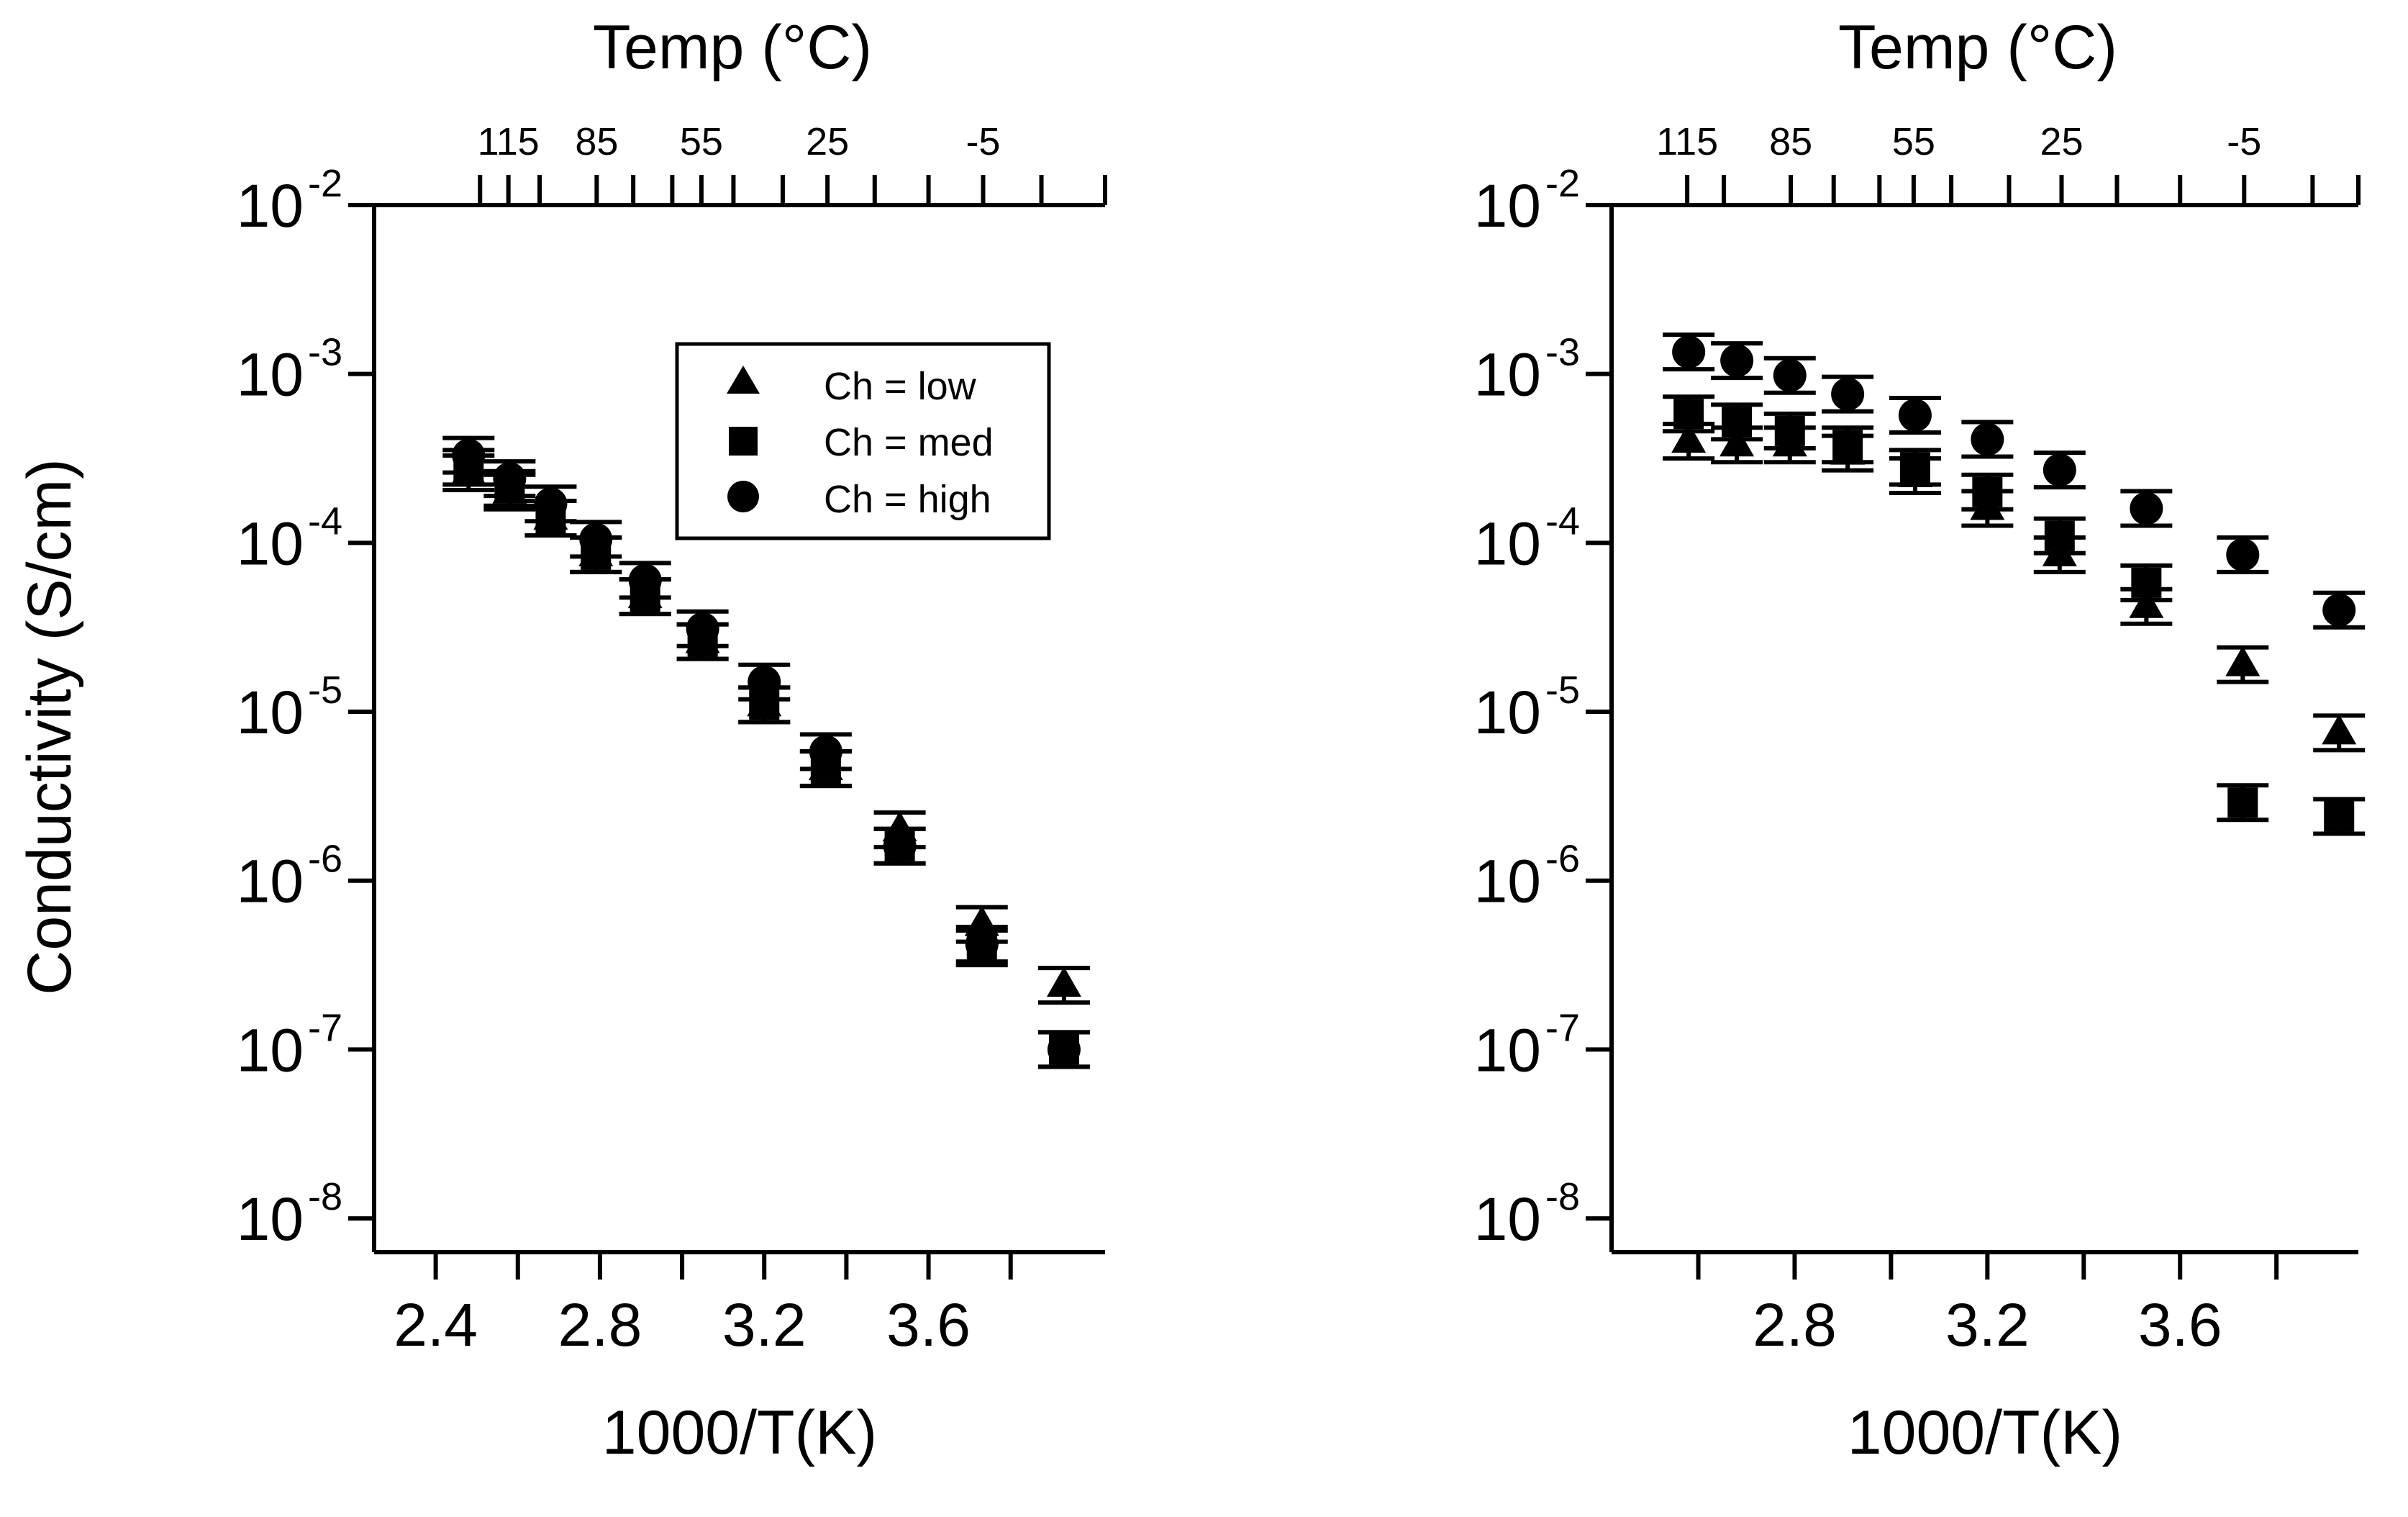 The width and height of the screenshot is (2408, 1517). I want to click on legend-entry-high: Ch = high, so click(859, 499).